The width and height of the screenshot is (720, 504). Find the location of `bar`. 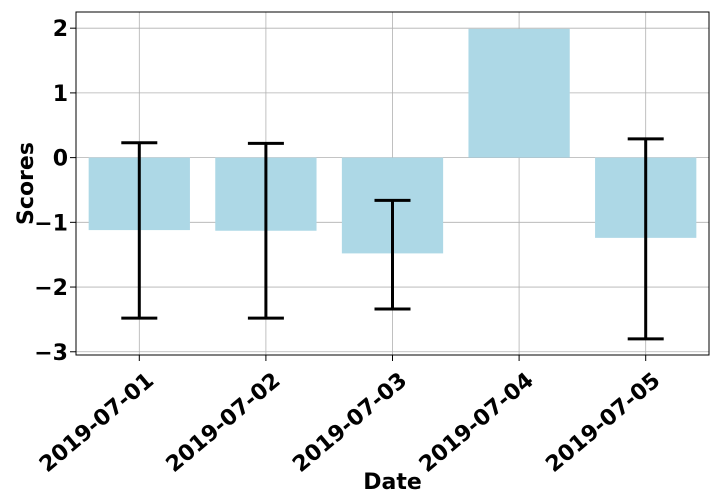

bar is located at coordinates (519, 93).